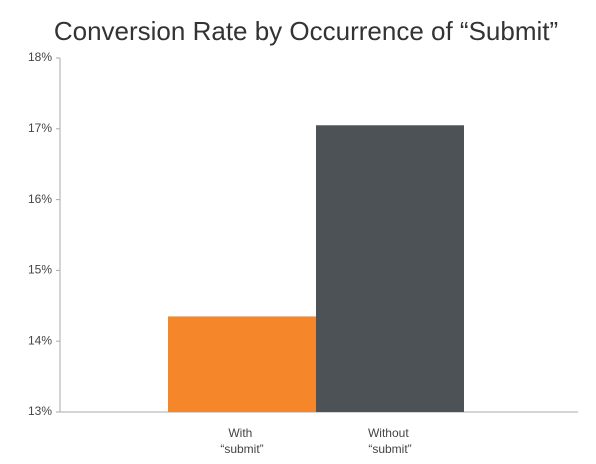  Describe the element at coordinates (40, 128) in the screenshot. I see `y-tick-label: 17%` at that location.